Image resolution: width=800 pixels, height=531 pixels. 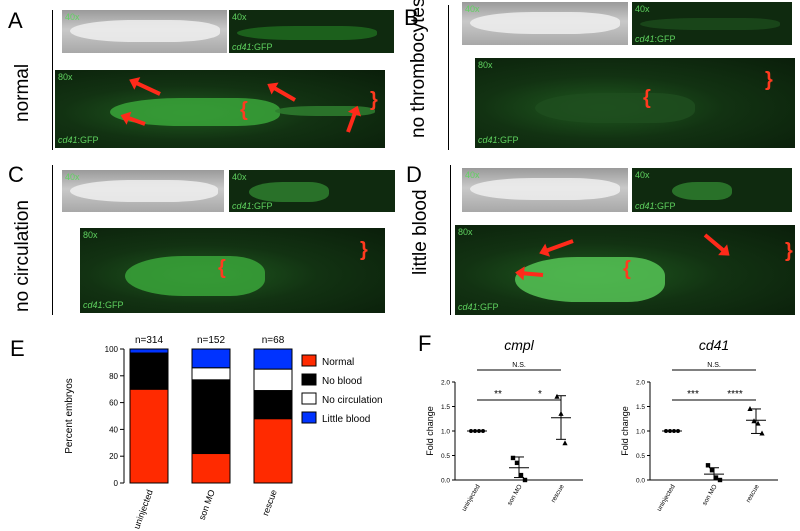 What do you see at coordinates (519, 345) in the screenshot?
I see `chart-title: cmpl` at bounding box center [519, 345].